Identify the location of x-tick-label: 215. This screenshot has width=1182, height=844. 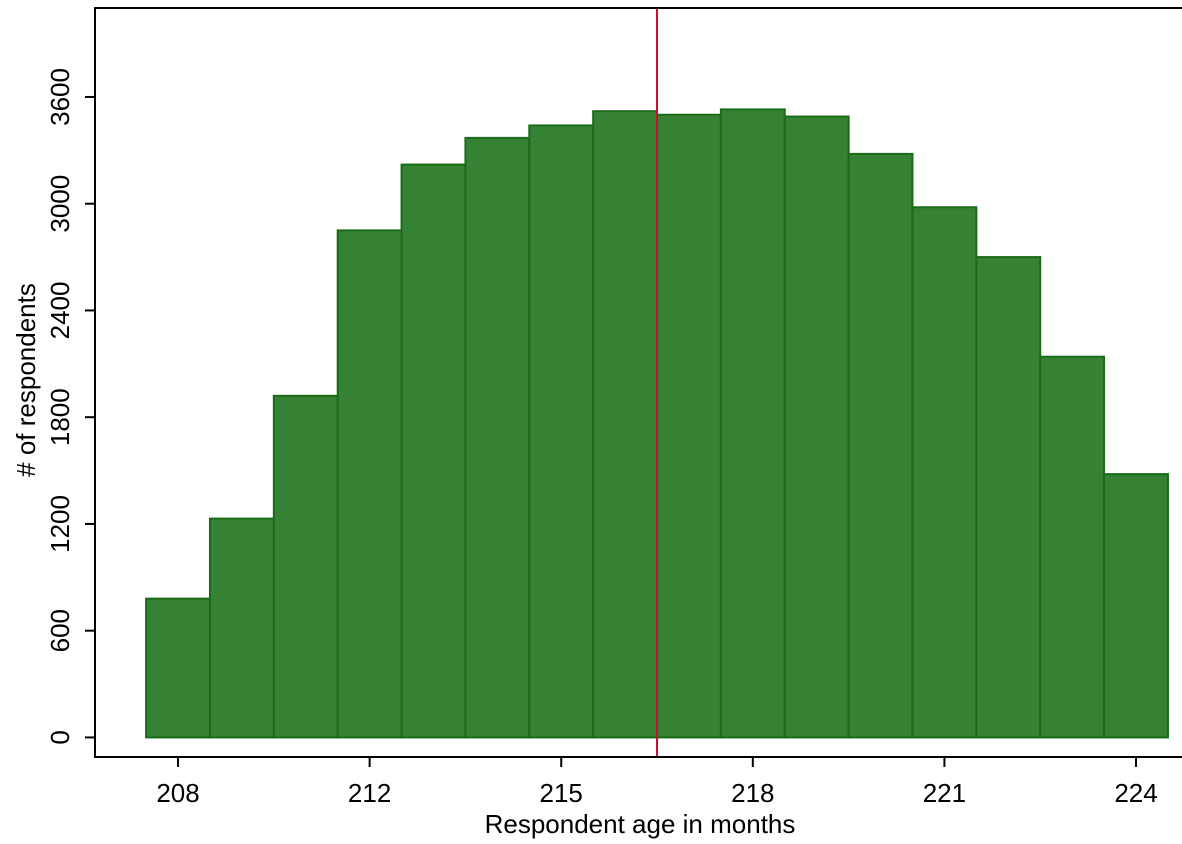
(561, 793).